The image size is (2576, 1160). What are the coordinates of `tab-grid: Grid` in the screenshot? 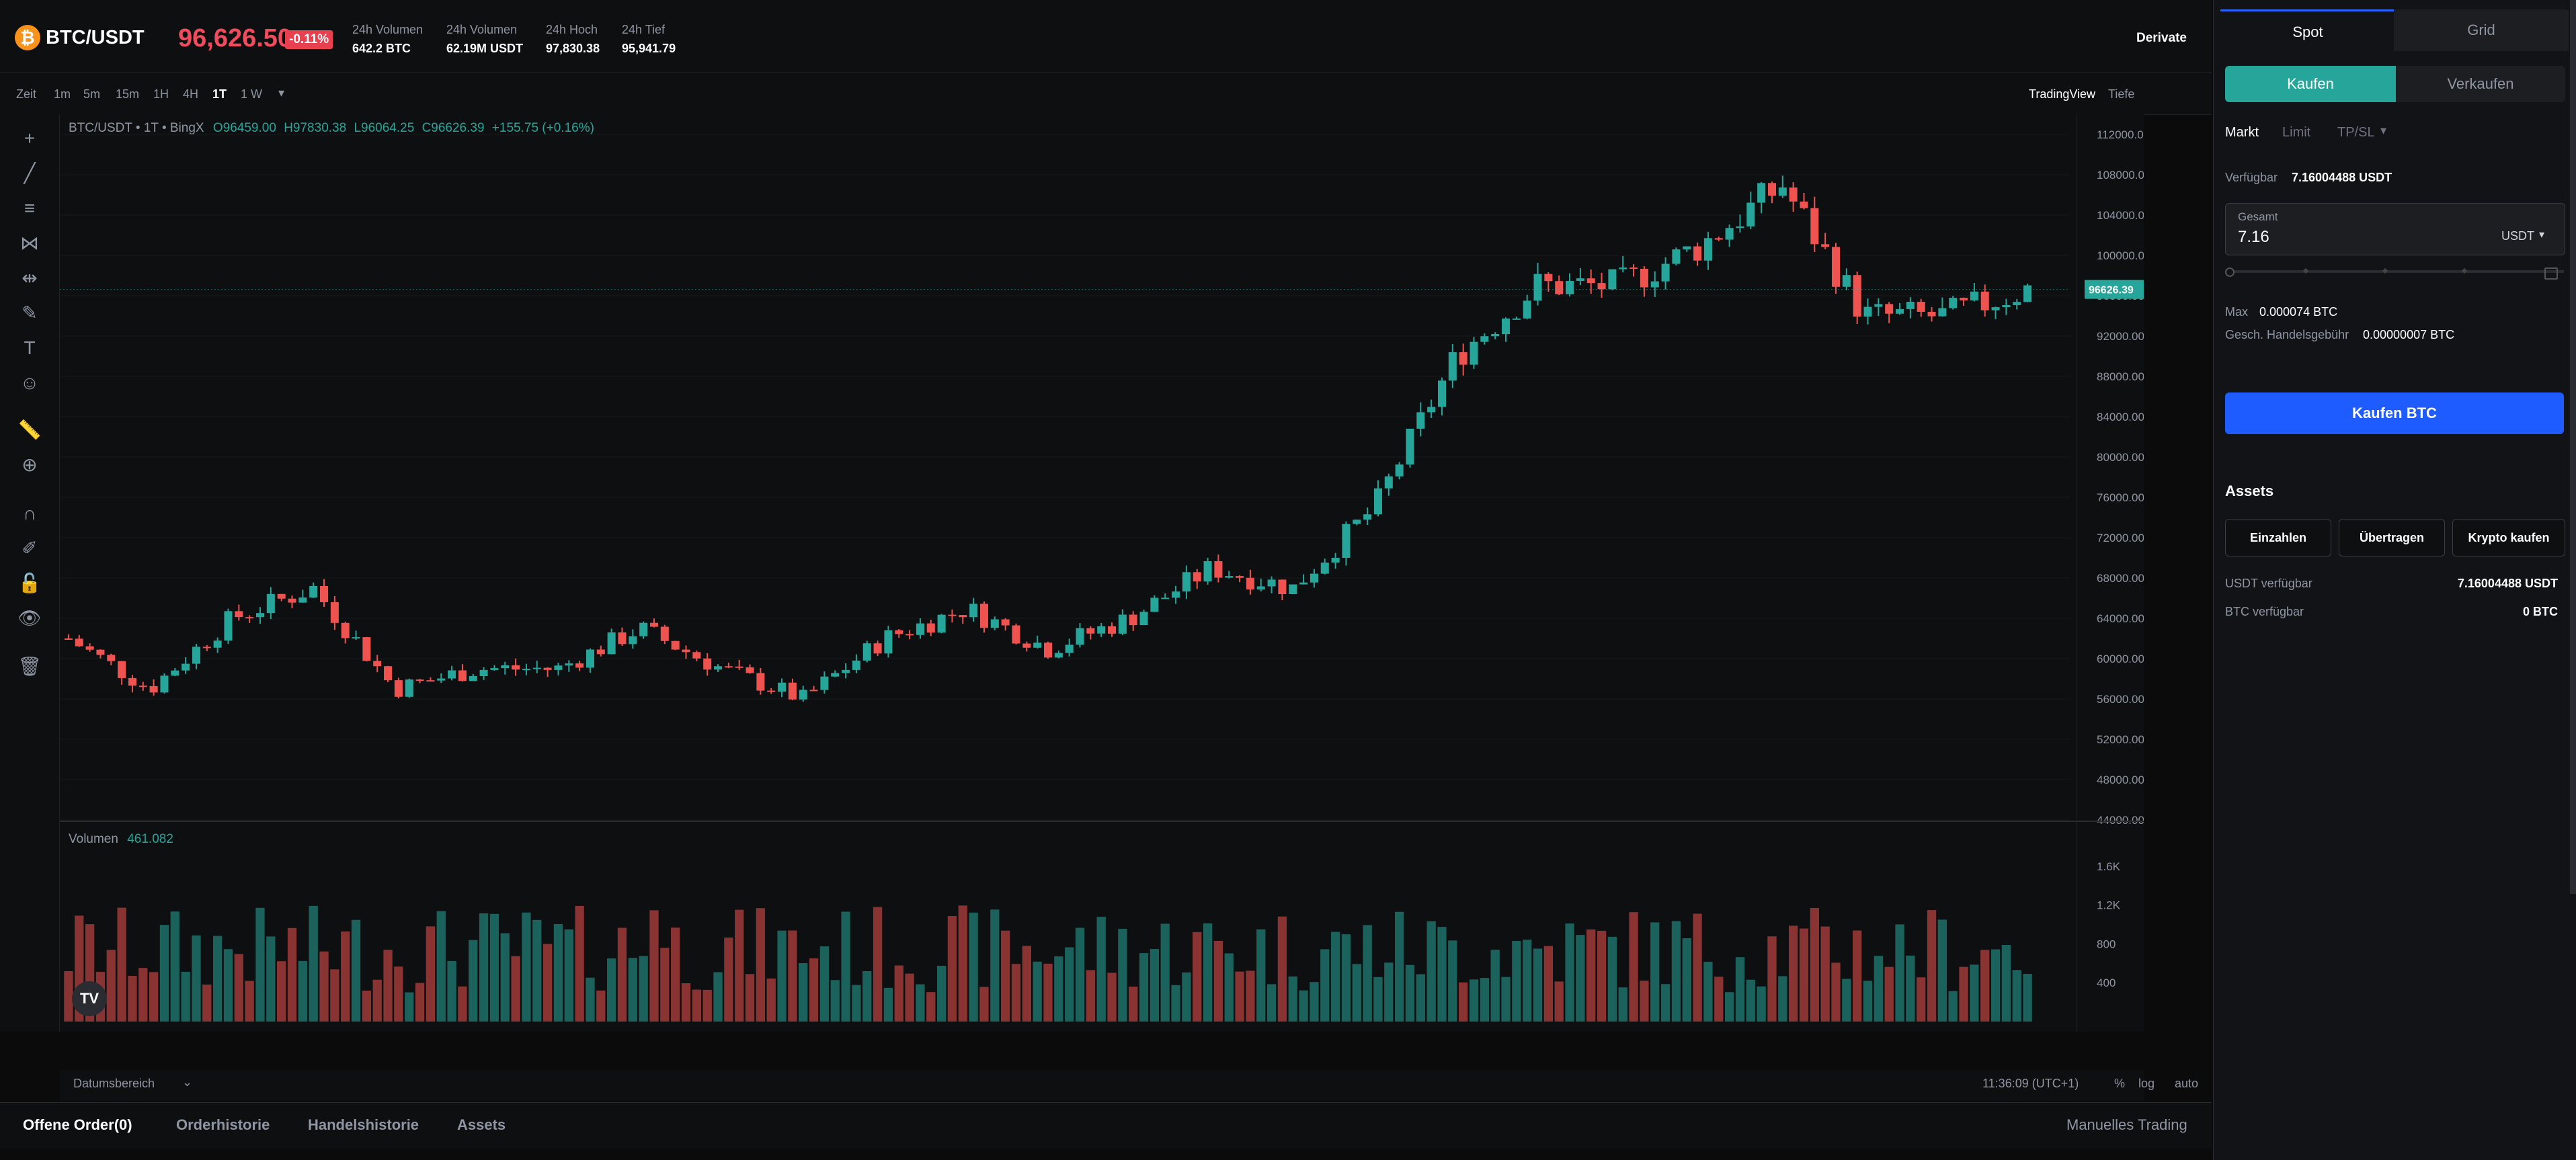 It's located at (2481, 30).